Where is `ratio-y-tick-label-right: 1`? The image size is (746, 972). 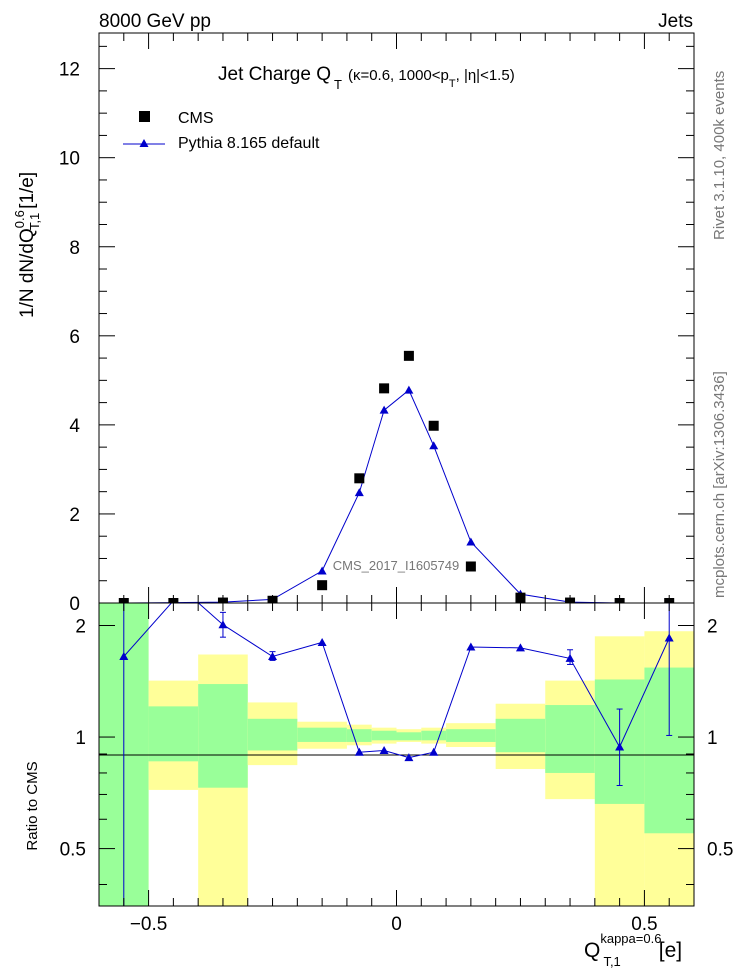 ratio-y-tick-label-right: 1 is located at coordinates (712, 738).